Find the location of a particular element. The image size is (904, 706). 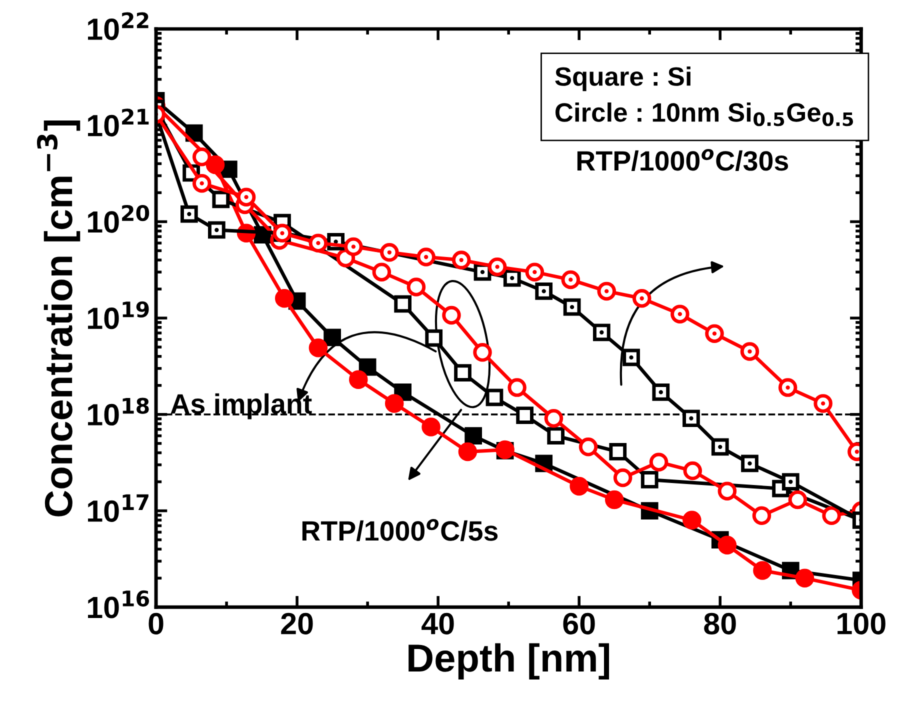

x-tick-label: 60 is located at coordinates (579, 623).